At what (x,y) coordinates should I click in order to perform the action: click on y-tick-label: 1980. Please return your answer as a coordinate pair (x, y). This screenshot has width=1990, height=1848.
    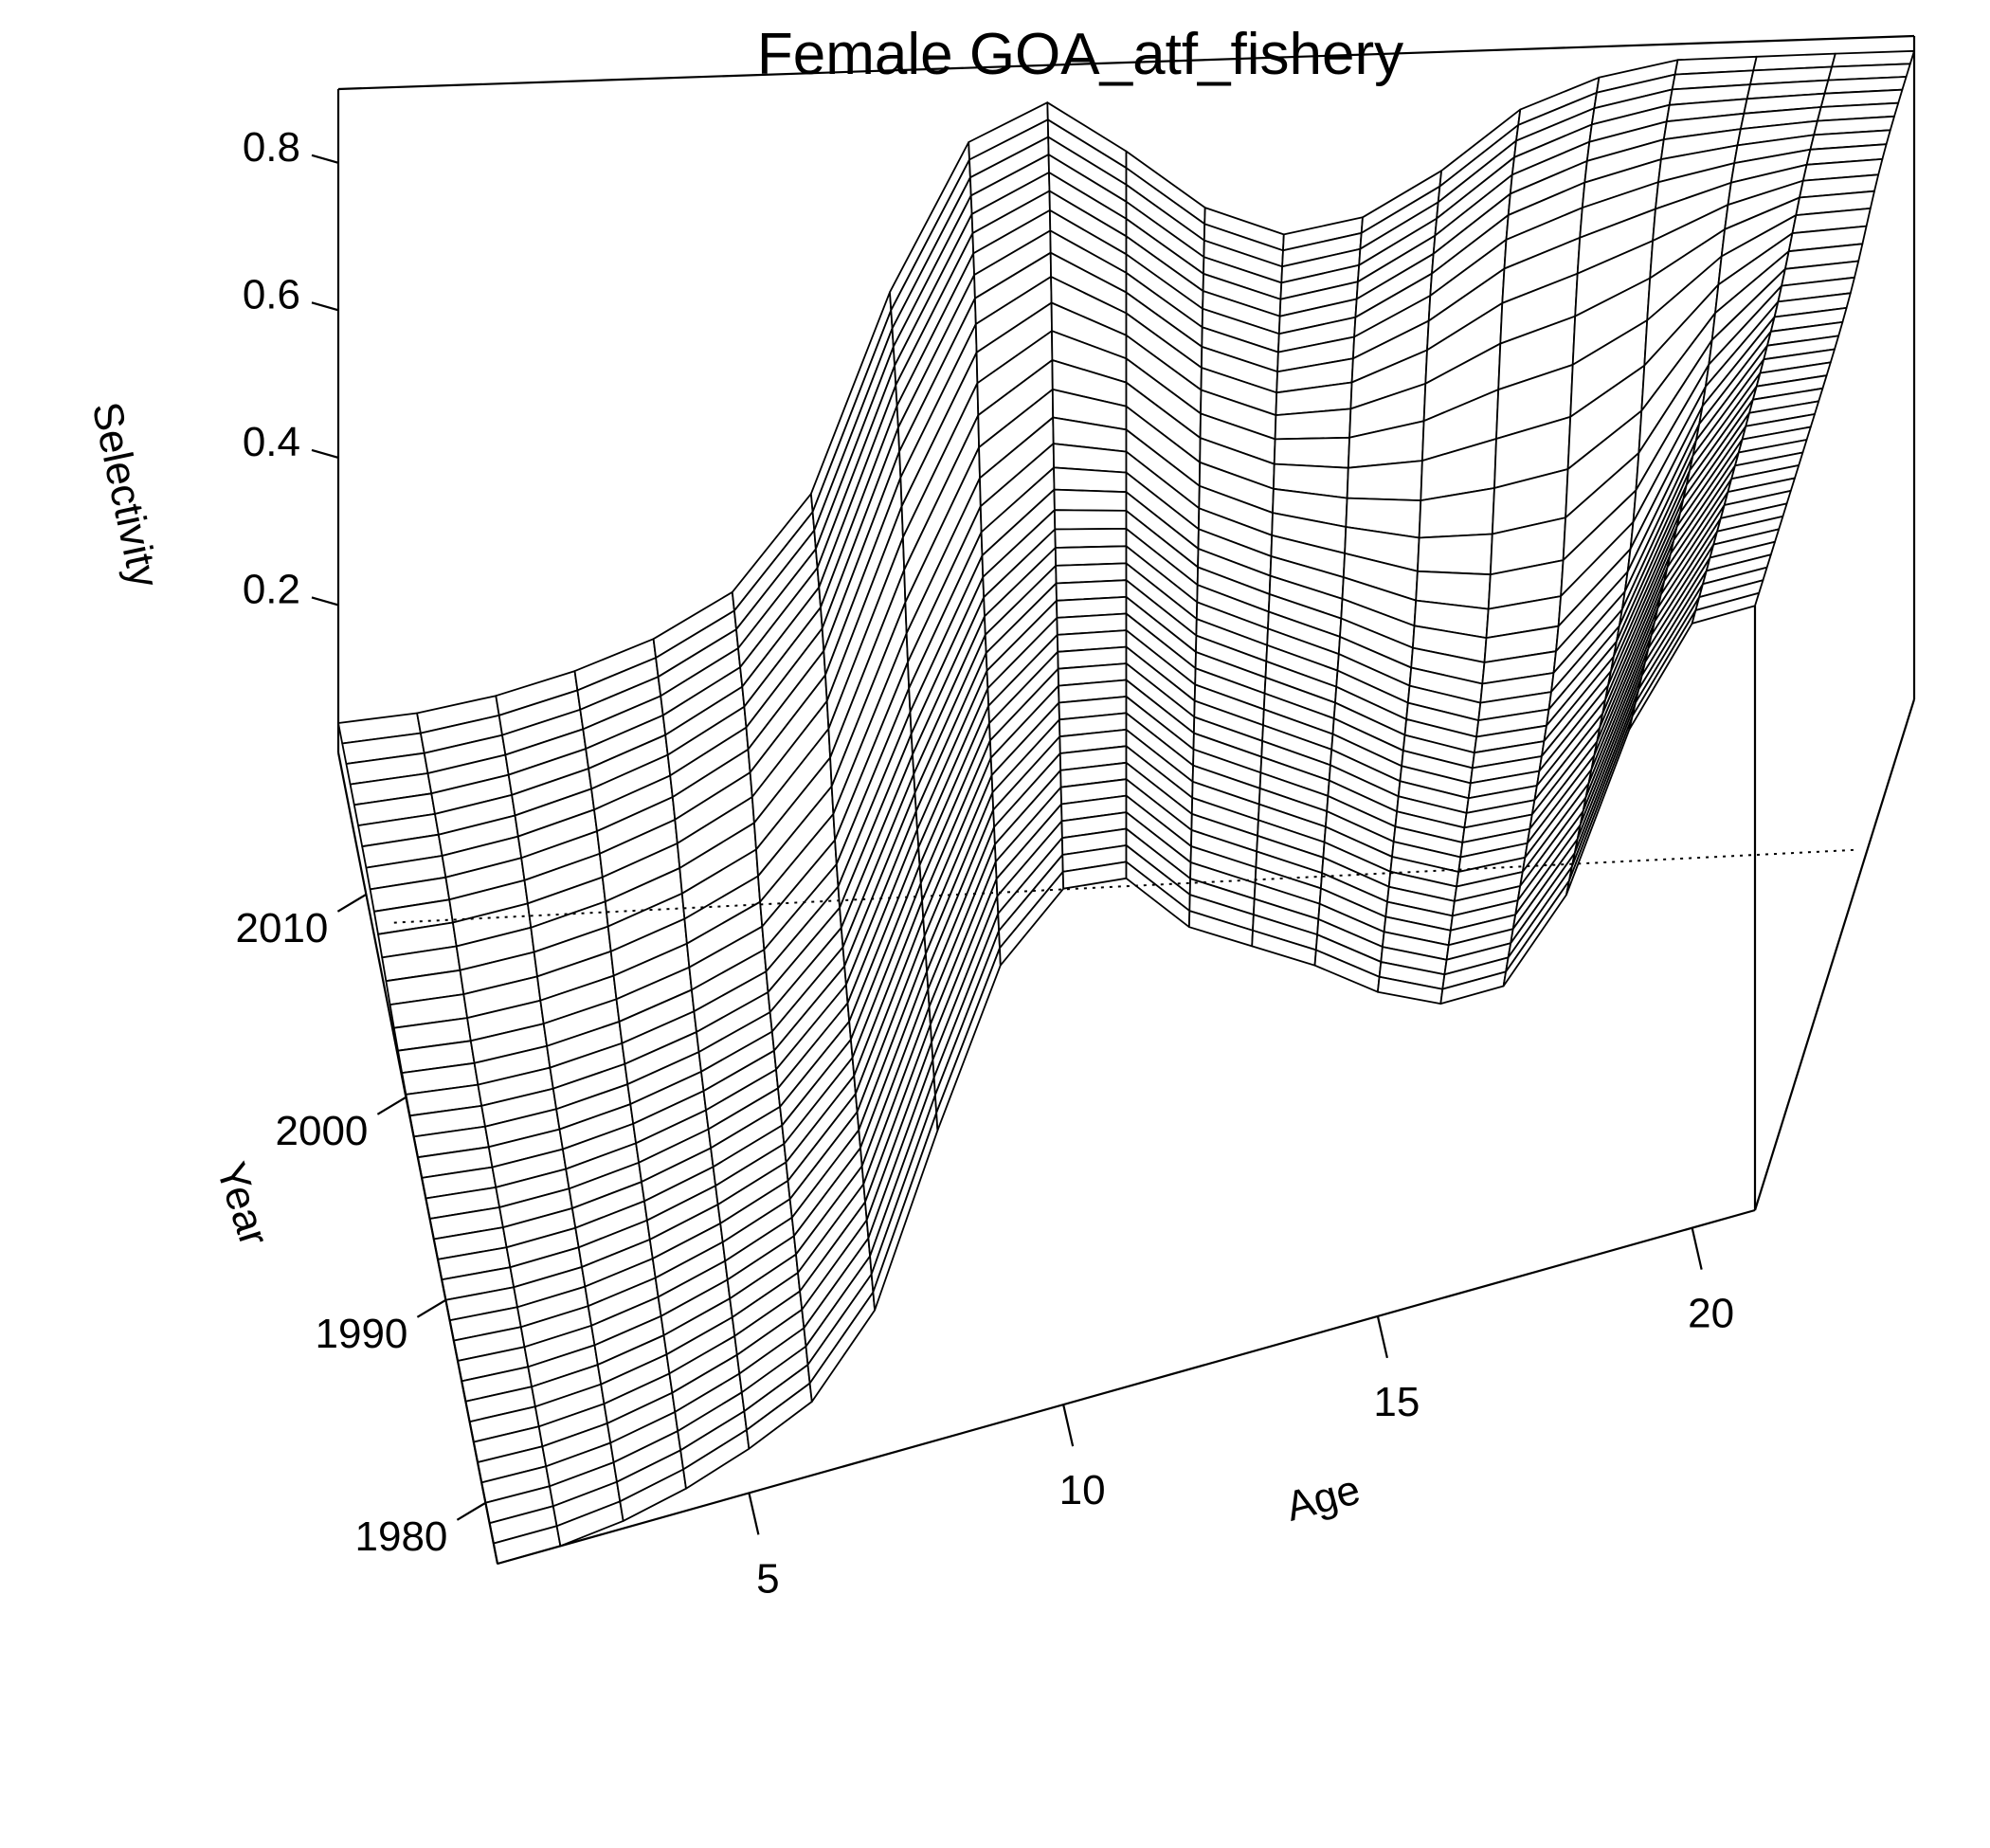
    Looking at the image, I should click on (401, 1536).